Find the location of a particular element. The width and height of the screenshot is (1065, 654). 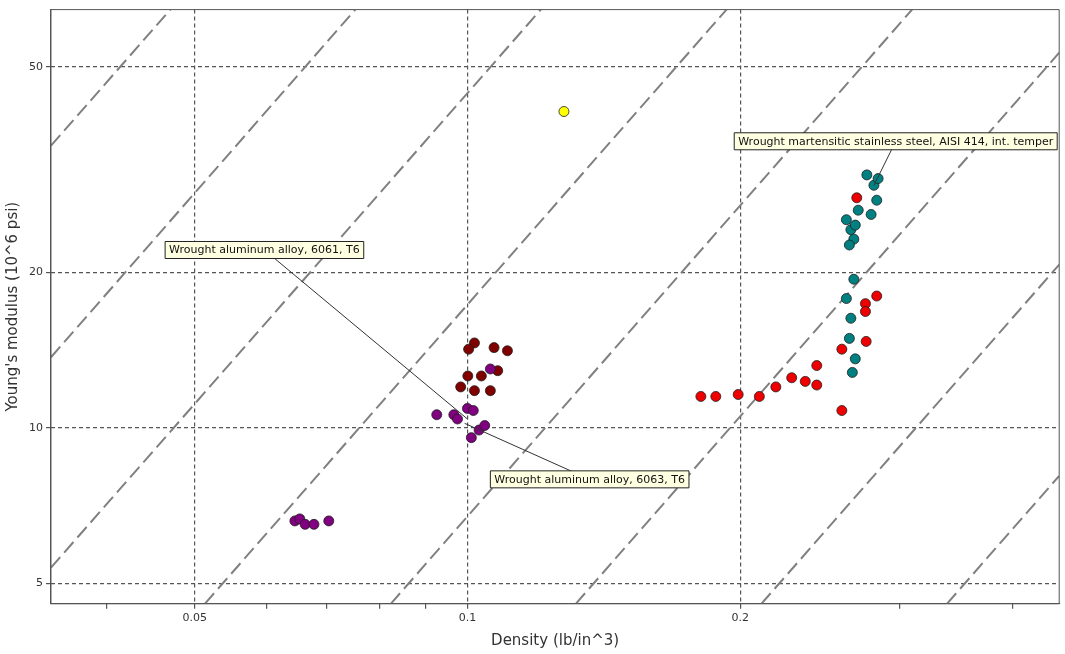

y-tick-label: 5 is located at coordinates (39, 583).